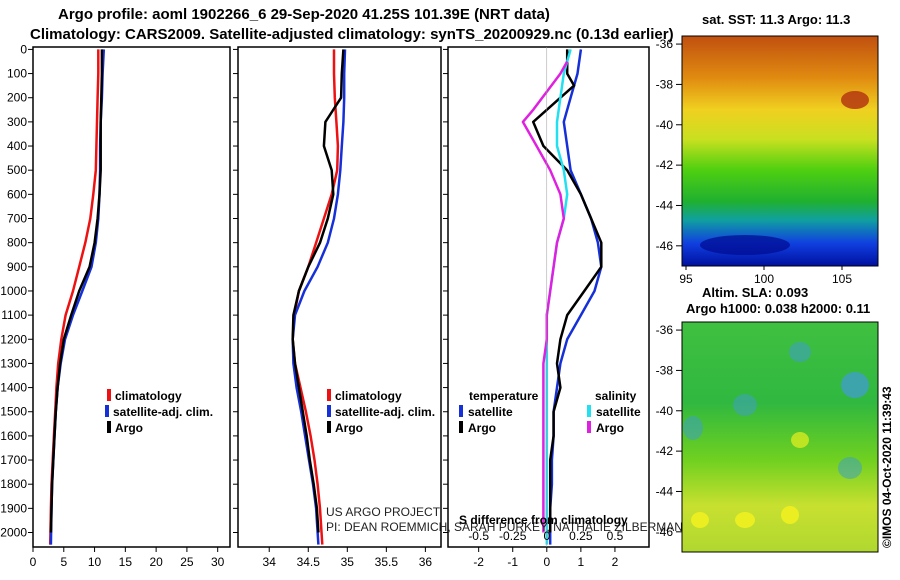 The width and height of the screenshot is (900, 580). I want to click on temperature-series, so click(77, 297).